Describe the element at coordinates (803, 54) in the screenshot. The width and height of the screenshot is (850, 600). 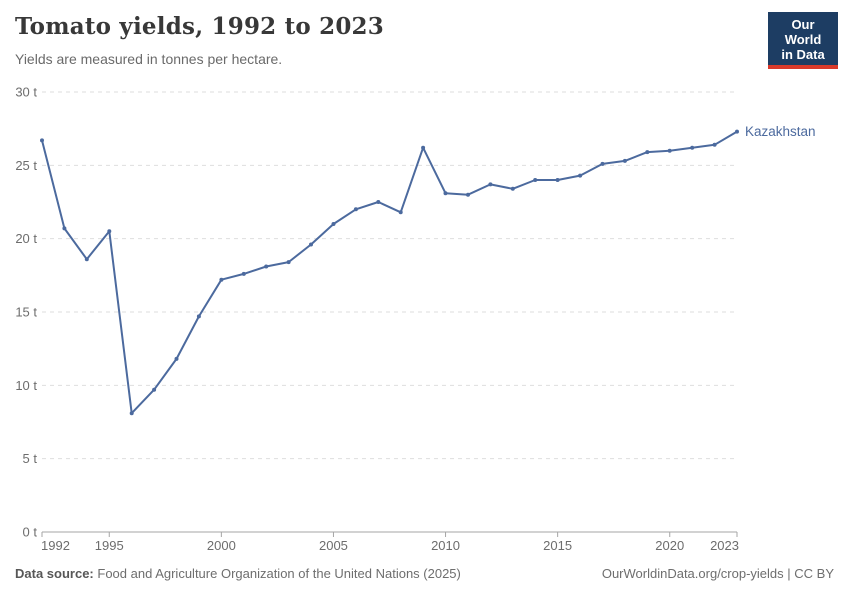
I see `owid-logo-line2: in Data` at that location.